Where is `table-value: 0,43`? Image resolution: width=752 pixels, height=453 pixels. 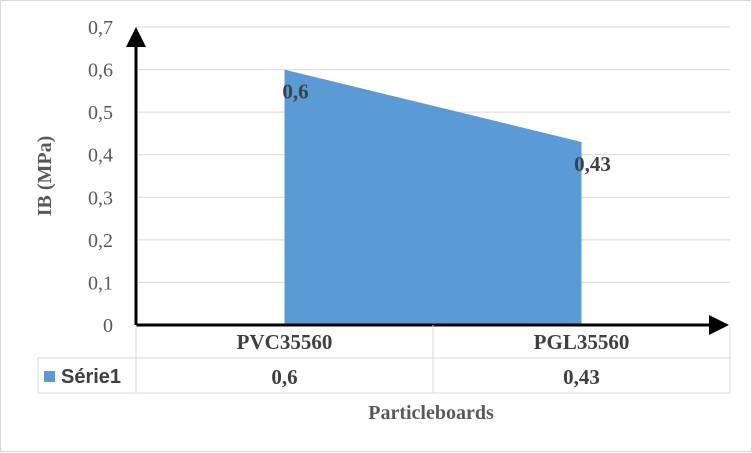 table-value: 0,43 is located at coordinates (581, 377).